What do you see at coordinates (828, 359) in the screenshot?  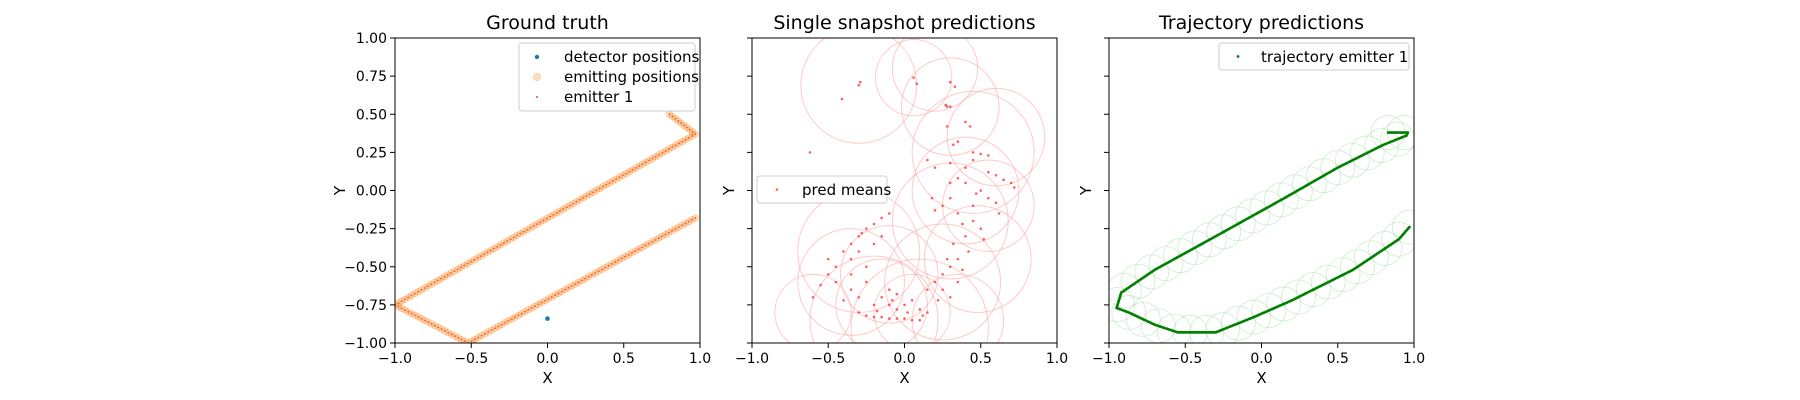 I see `x-tick-label: −0.5` at bounding box center [828, 359].